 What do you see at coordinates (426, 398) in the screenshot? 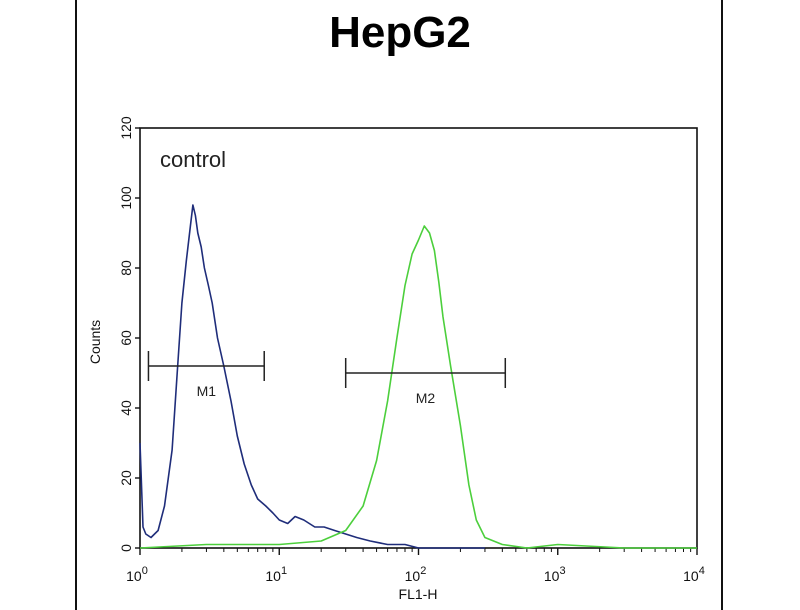
I see `gate-m2-label: M2` at bounding box center [426, 398].